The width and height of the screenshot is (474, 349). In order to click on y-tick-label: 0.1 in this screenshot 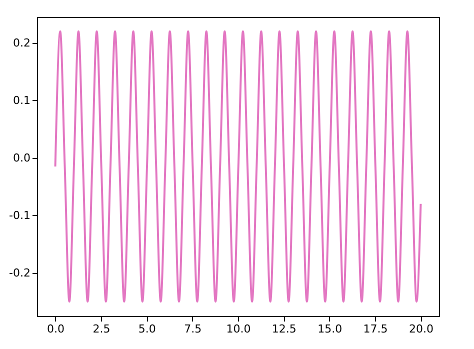, I will do `click(21, 100)`.